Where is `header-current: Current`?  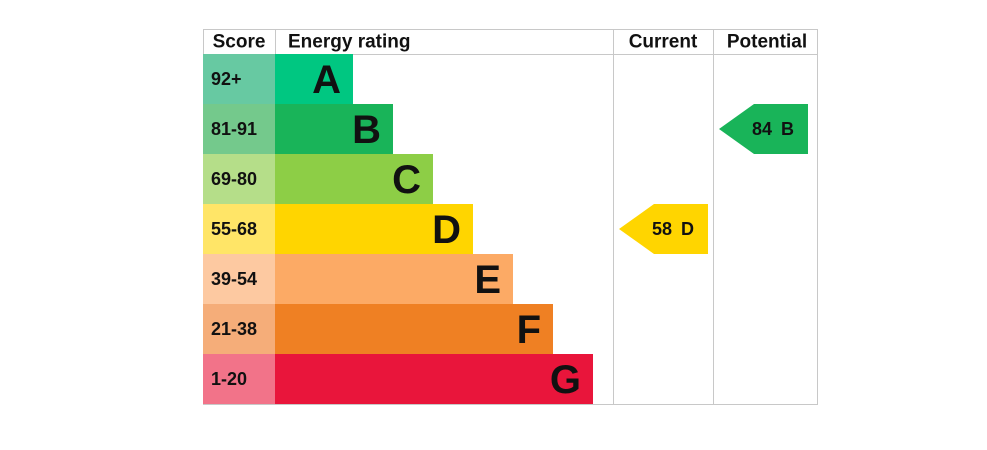
header-current: Current is located at coordinates (663, 42).